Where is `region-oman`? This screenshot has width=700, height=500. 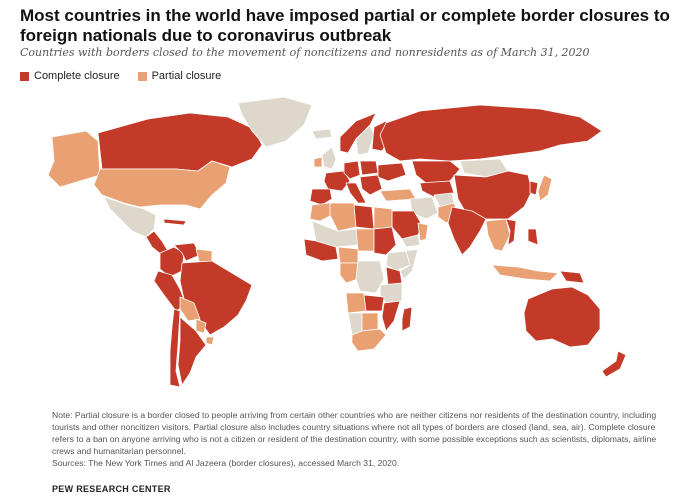 region-oman is located at coordinates (423, 232).